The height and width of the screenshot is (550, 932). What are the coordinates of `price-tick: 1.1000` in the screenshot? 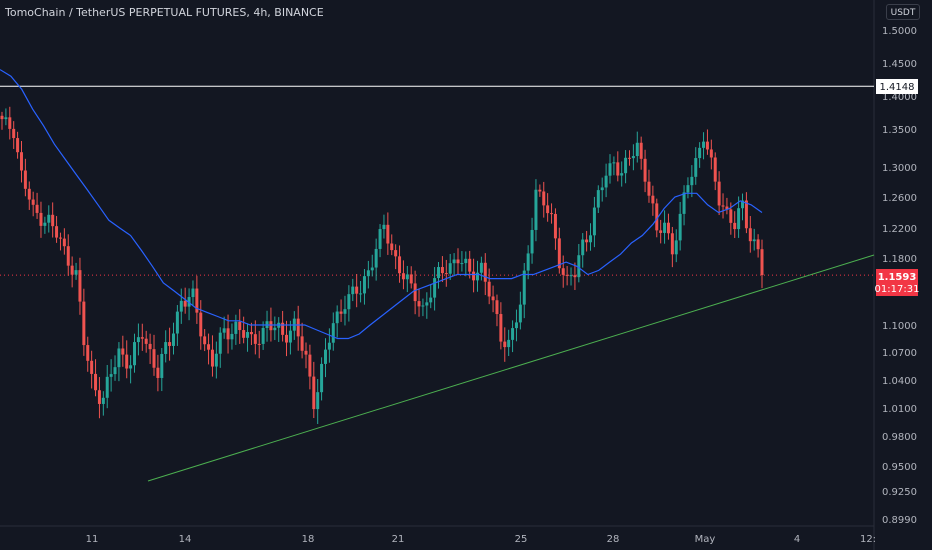 It's located at (899, 326).